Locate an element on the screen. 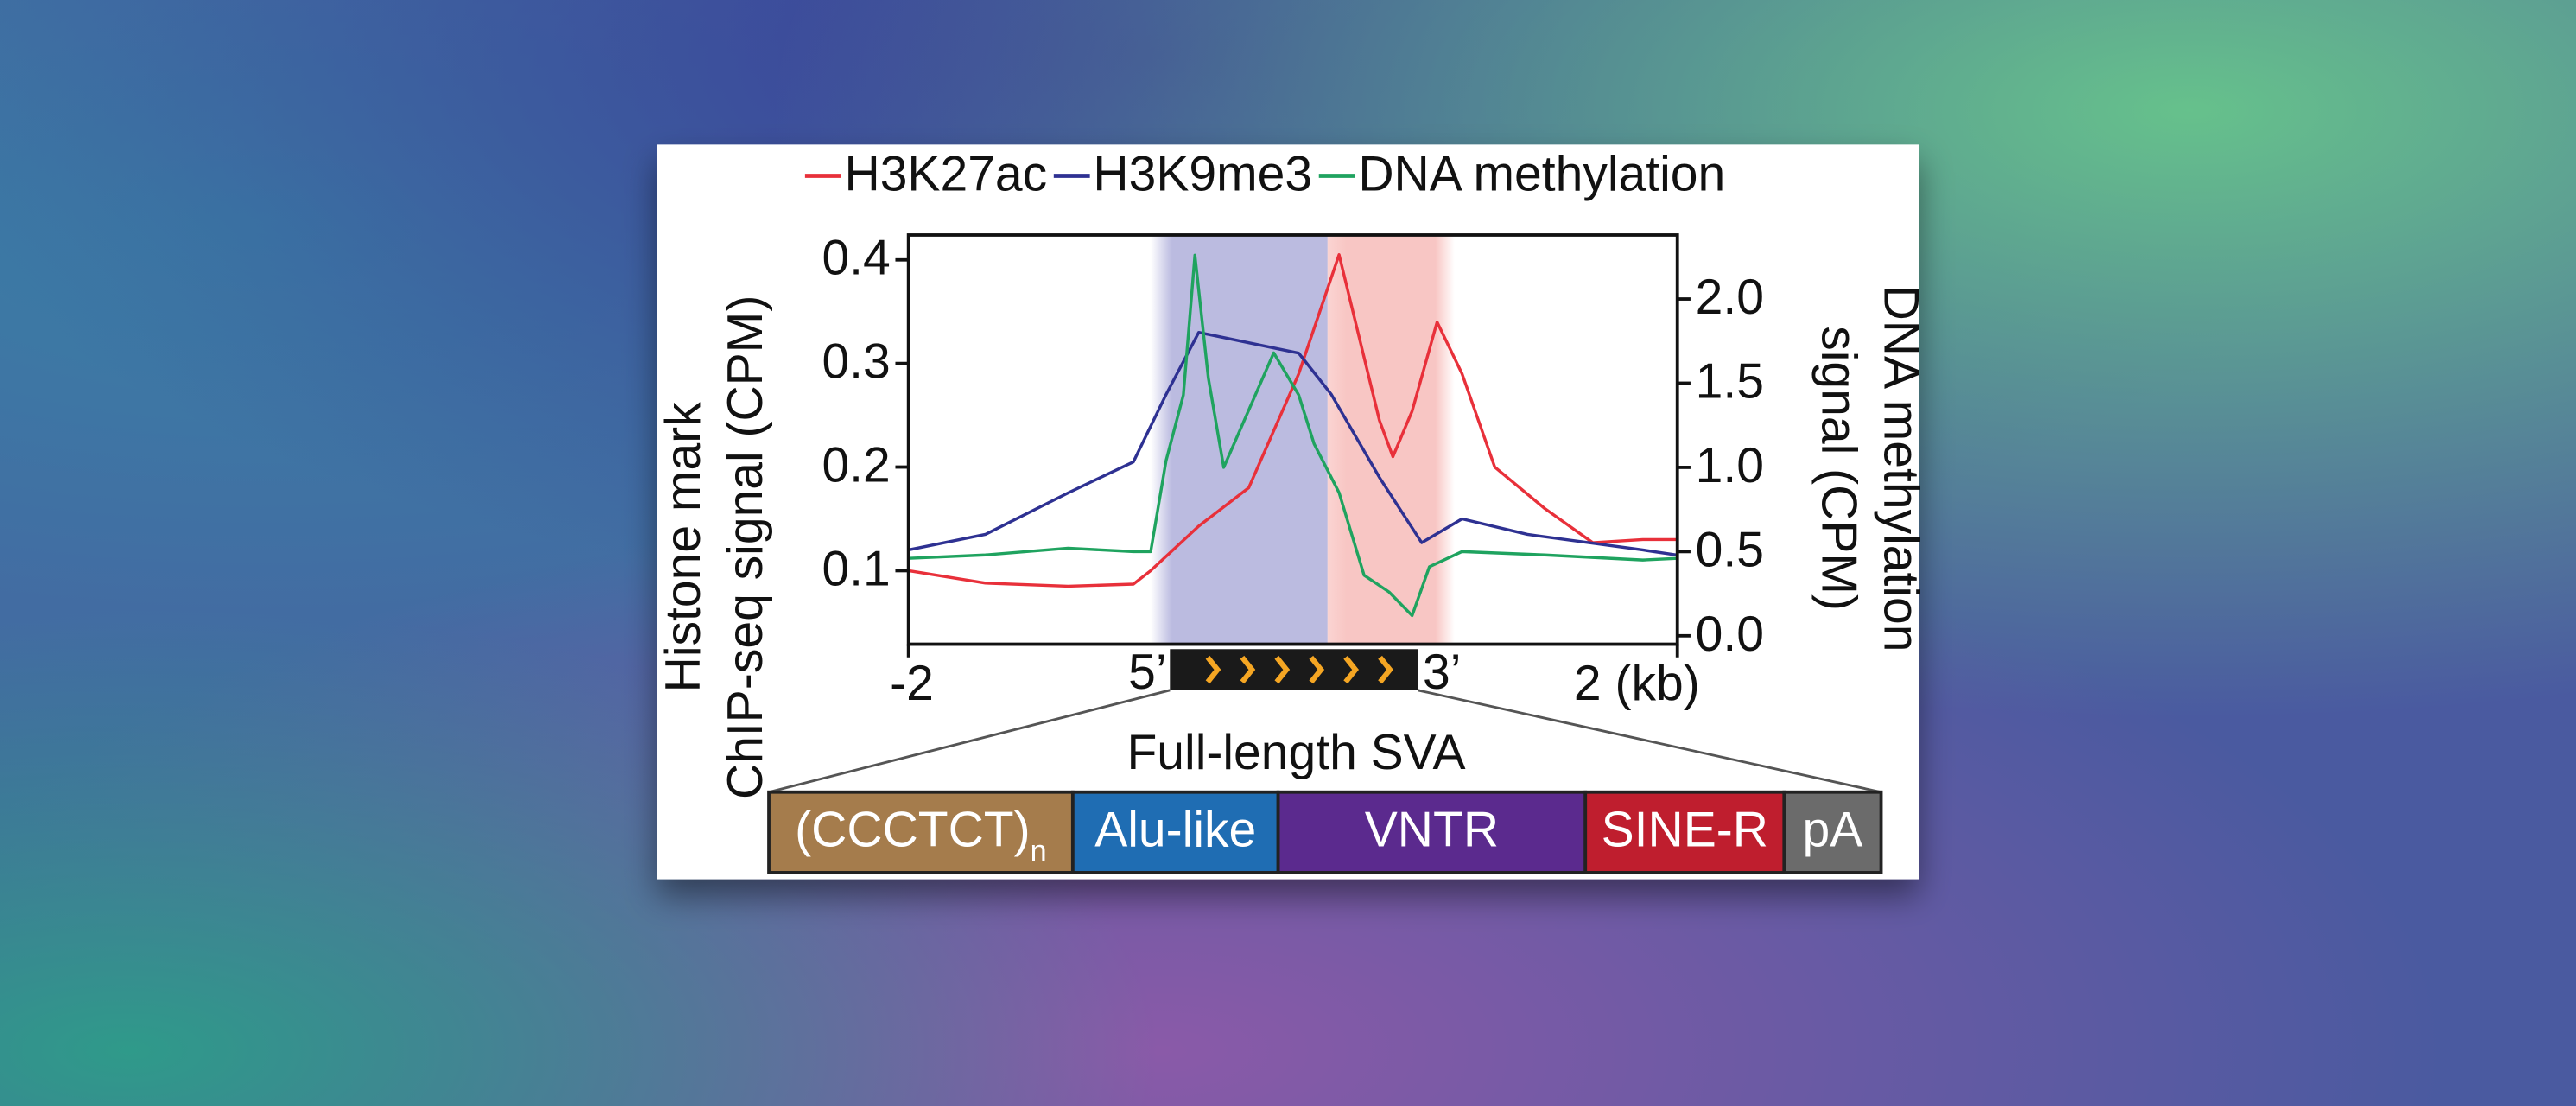 This screenshot has height=1106, width=2576. y-tick-label: 0.3 is located at coordinates (856, 362).